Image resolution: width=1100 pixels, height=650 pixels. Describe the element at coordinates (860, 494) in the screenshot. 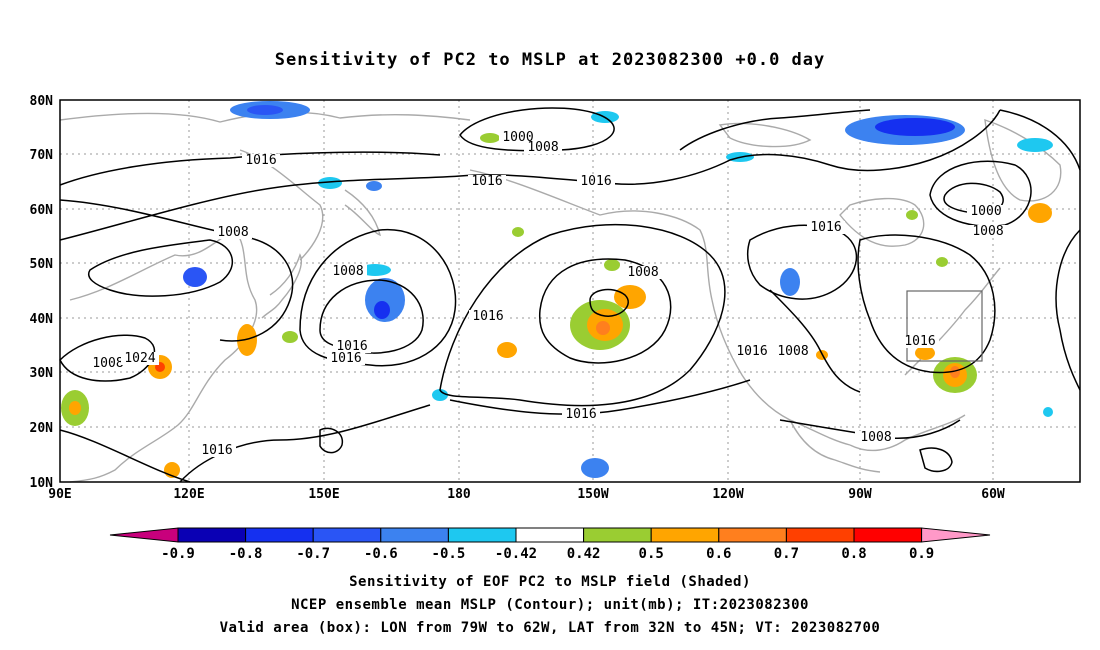

I see `lon-tick-label: 90W` at that location.